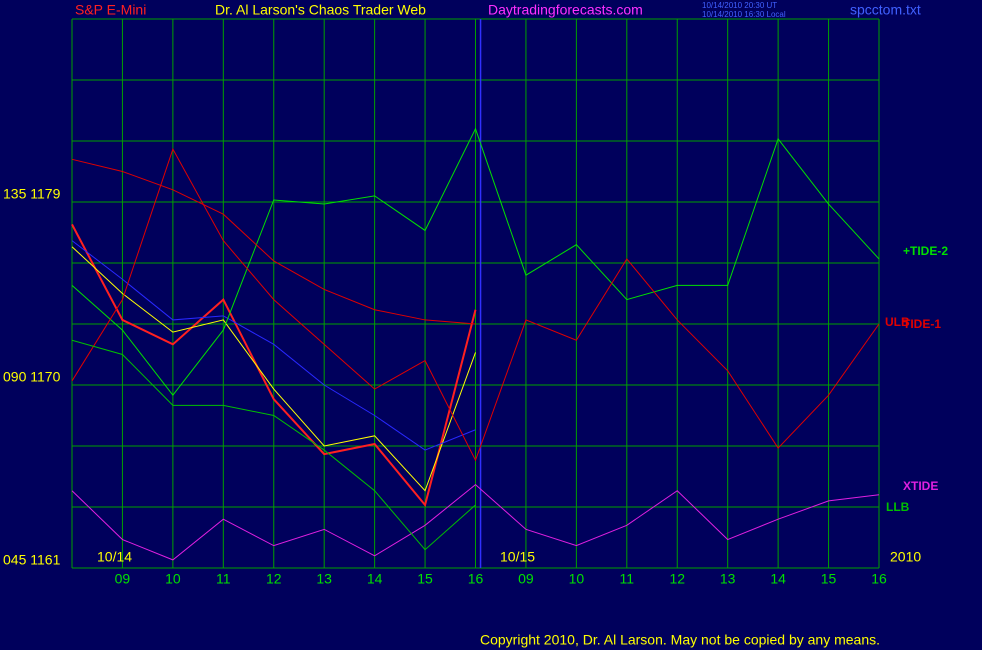 Image resolution: width=982 pixels, height=650 pixels. Describe the element at coordinates (920, 486) in the screenshot. I see `series-label: XTIDE` at that location.